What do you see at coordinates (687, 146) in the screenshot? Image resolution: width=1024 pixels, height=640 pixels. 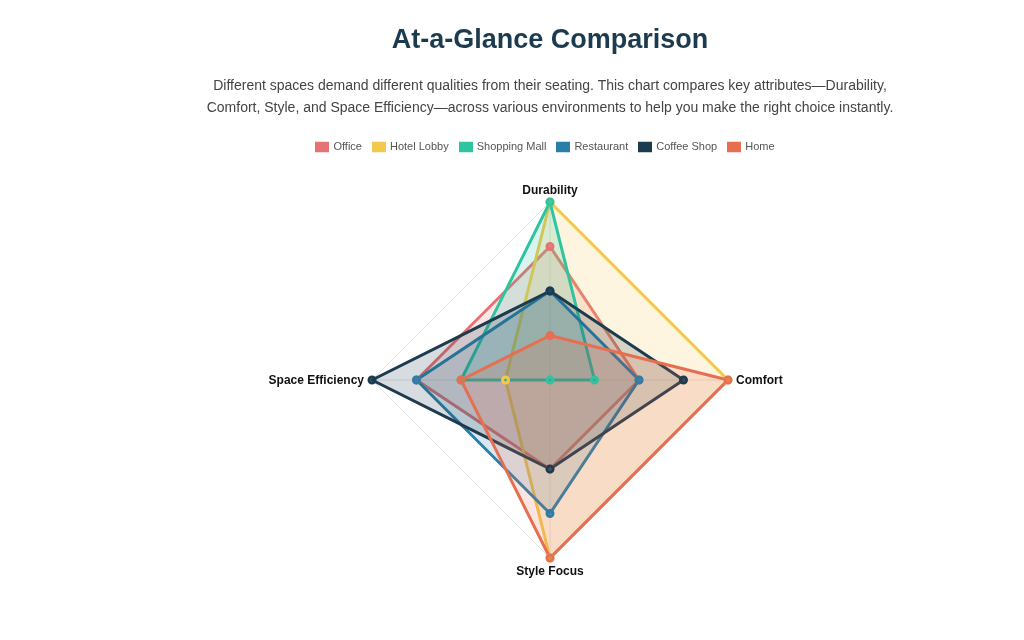 I see `legend-label: Coffee Shop` at bounding box center [687, 146].